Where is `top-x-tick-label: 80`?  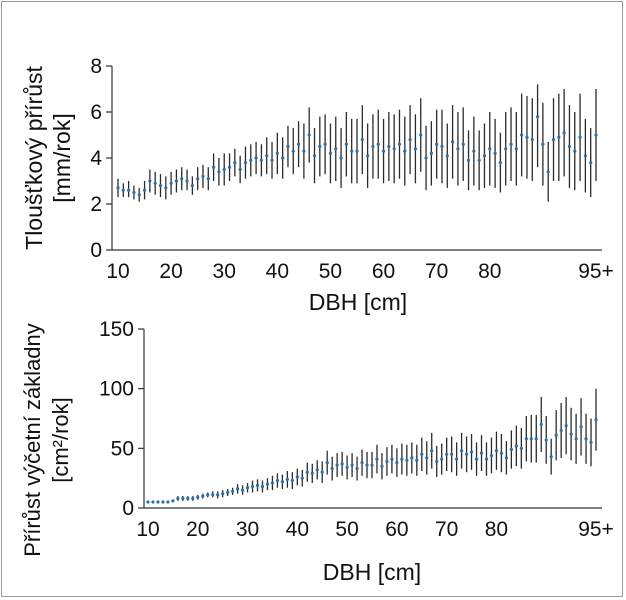
top-x-tick-label: 80 is located at coordinates (489, 271).